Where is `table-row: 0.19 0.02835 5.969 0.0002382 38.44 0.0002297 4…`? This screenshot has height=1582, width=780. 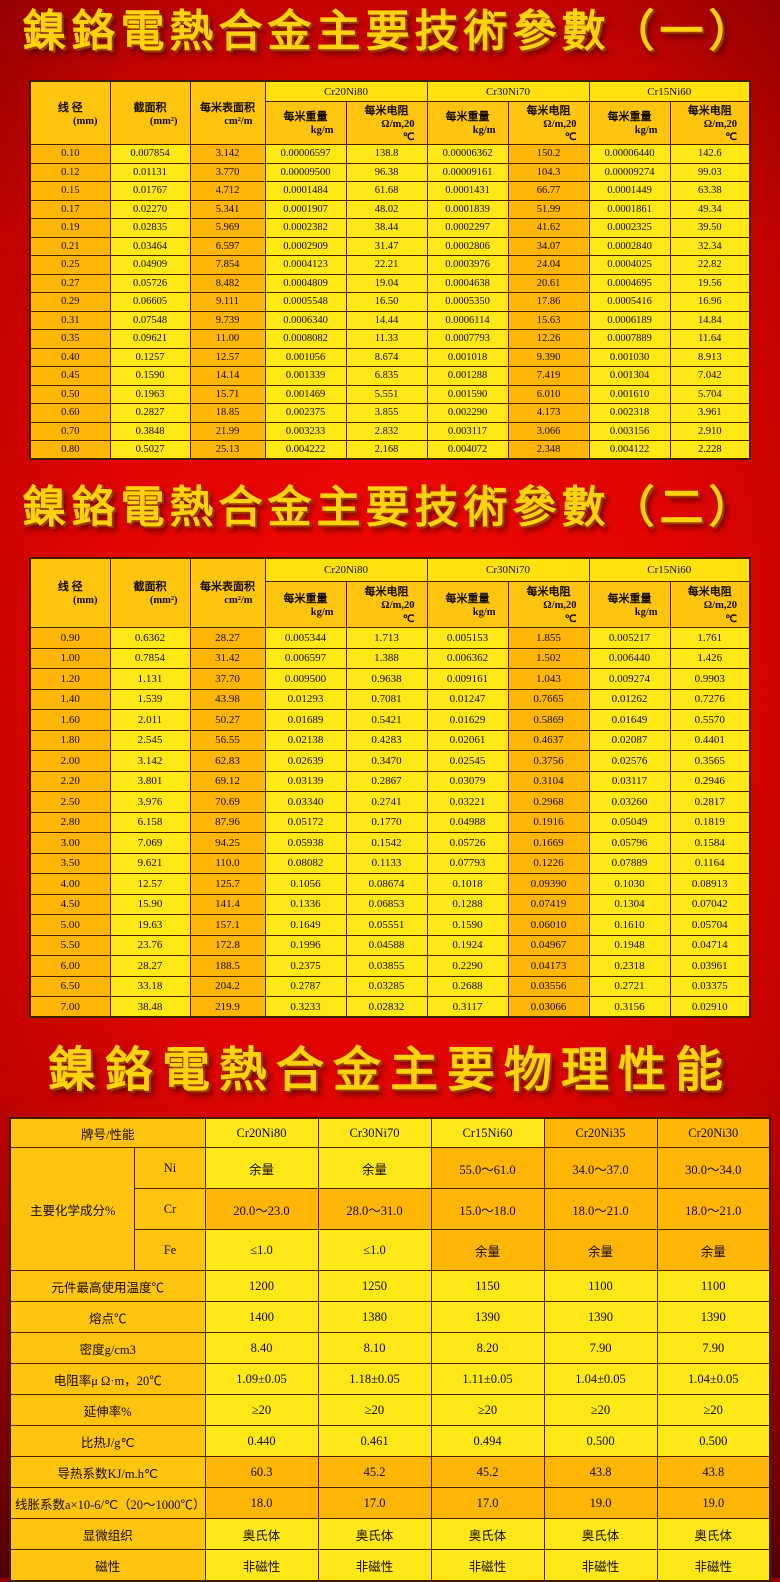 table-row: 0.19 0.02835 5.969 0.0002382 38.44 0.0002297 4… is located at coordinates (390, 228).